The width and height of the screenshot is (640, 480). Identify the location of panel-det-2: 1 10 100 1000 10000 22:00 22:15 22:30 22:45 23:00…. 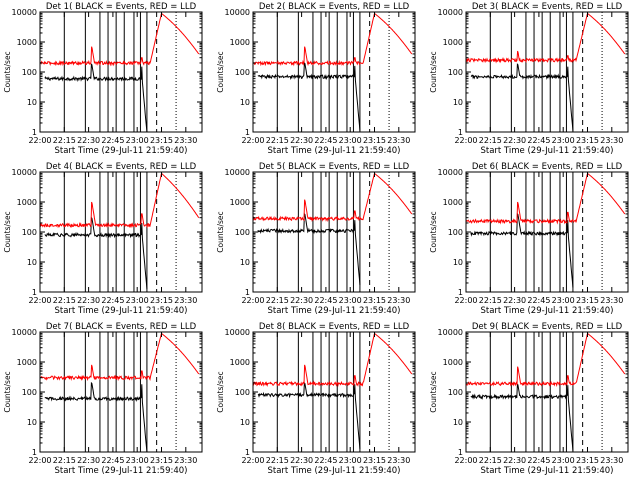
(316, 79).